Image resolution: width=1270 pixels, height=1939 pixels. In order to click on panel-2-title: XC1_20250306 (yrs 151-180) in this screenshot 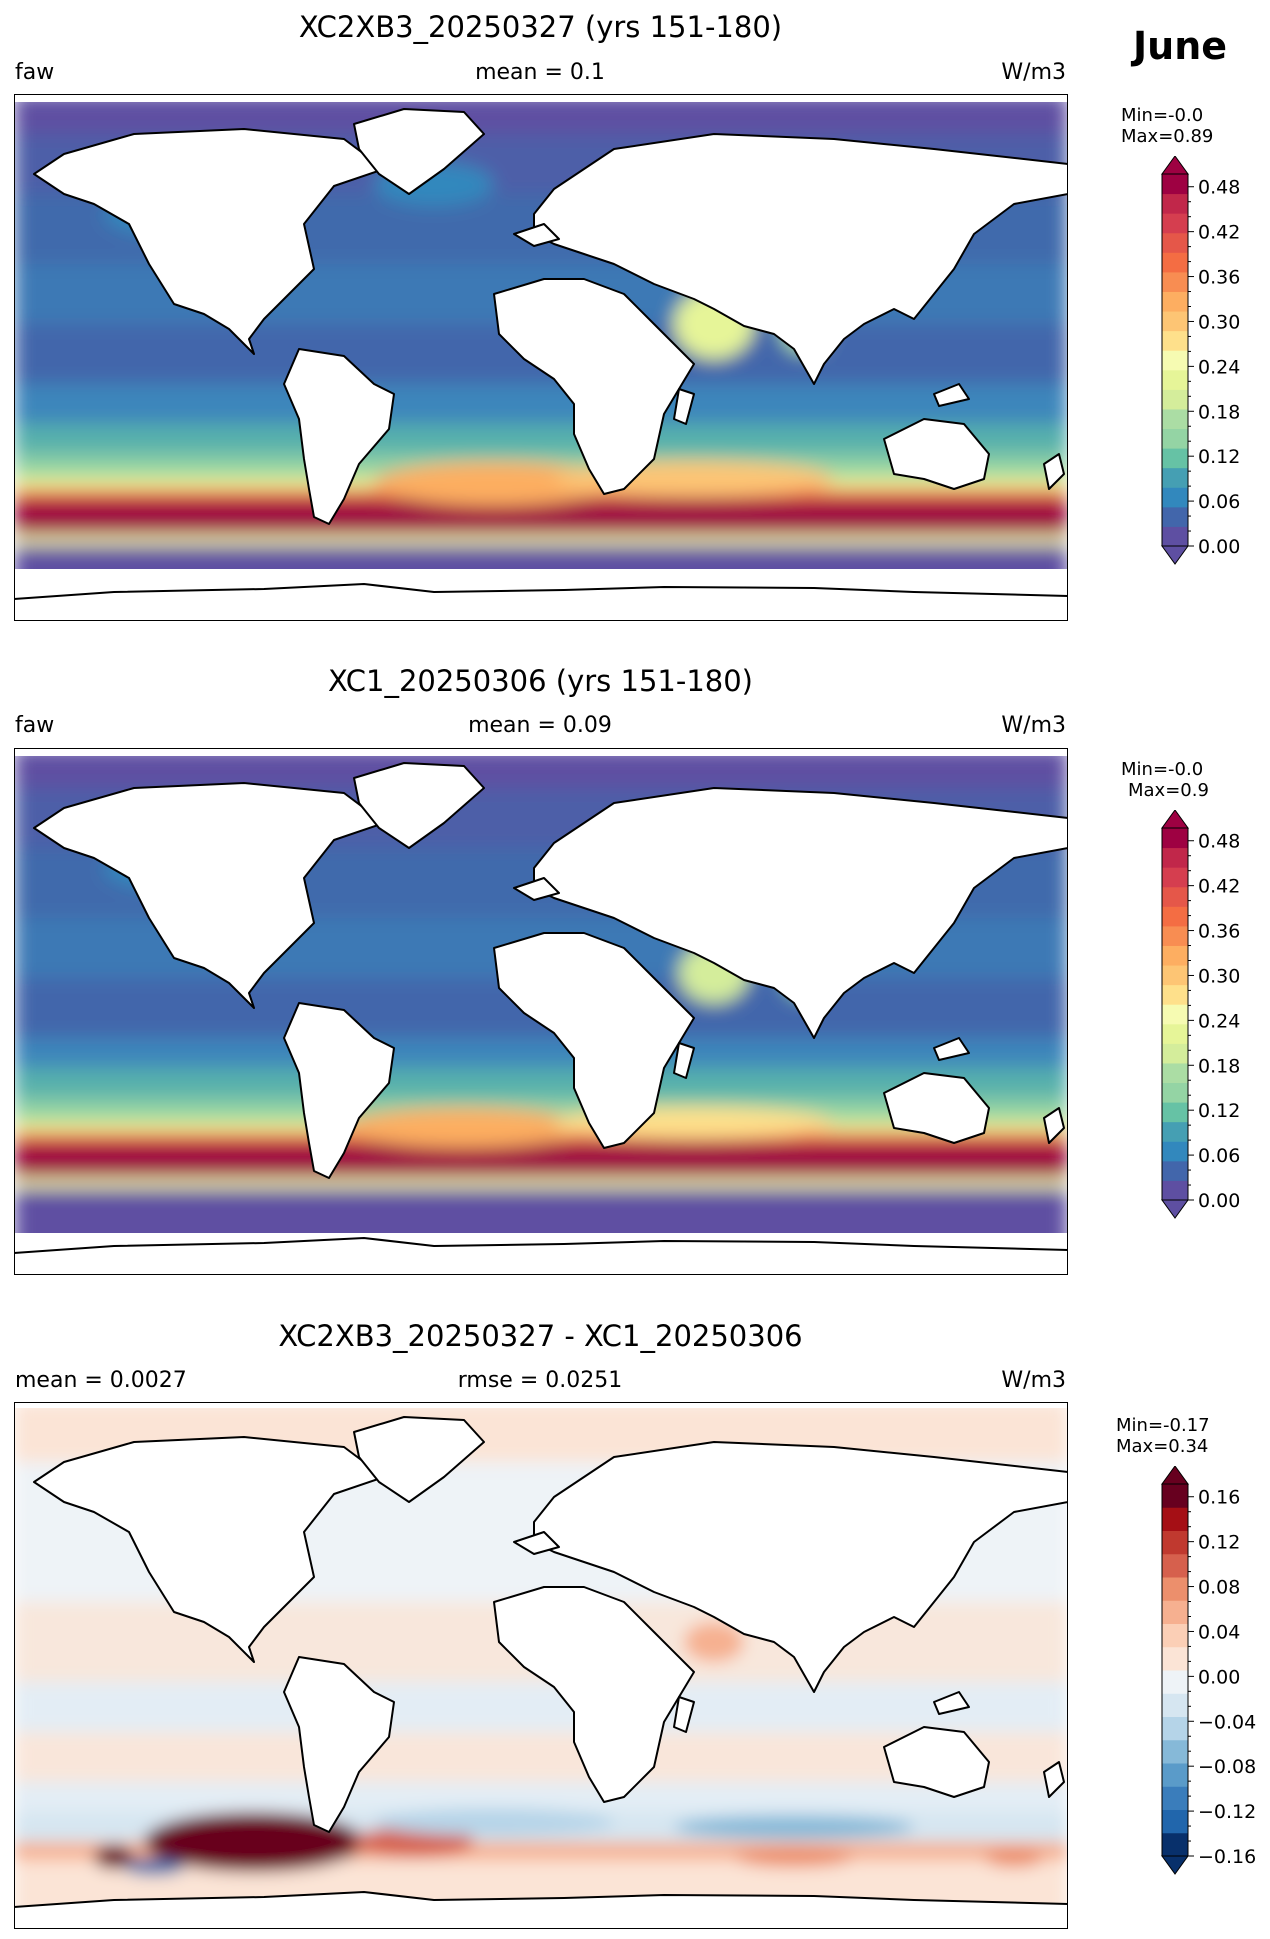, I will do `click(540, 681)`.